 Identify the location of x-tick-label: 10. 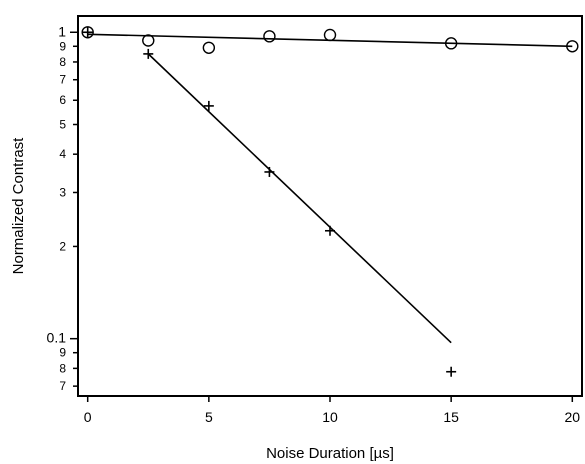
(330, 417).